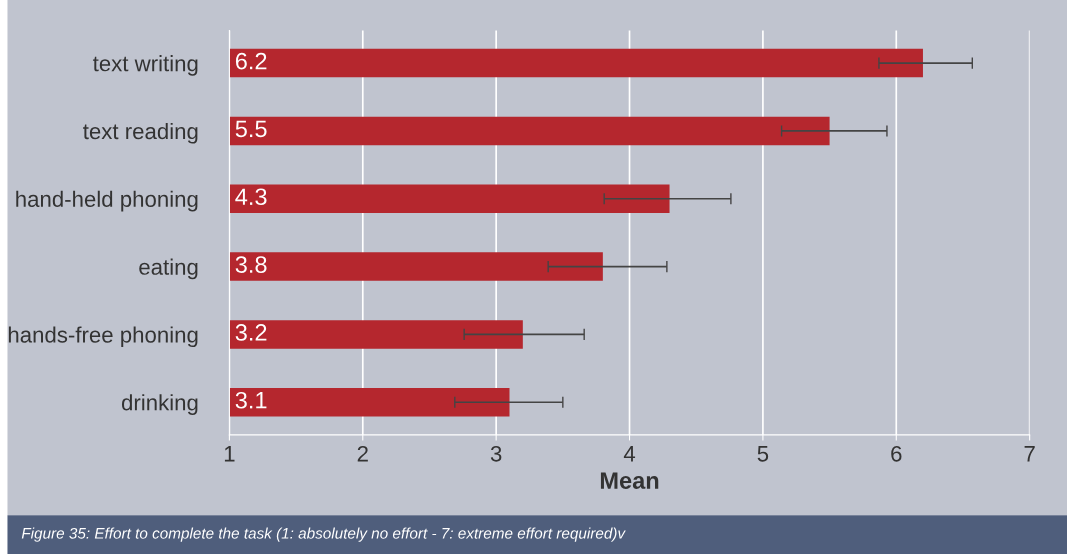  Describe the element at coordinates (251, 400) in the screenshot. I see `data-label: 3.1` at that location.